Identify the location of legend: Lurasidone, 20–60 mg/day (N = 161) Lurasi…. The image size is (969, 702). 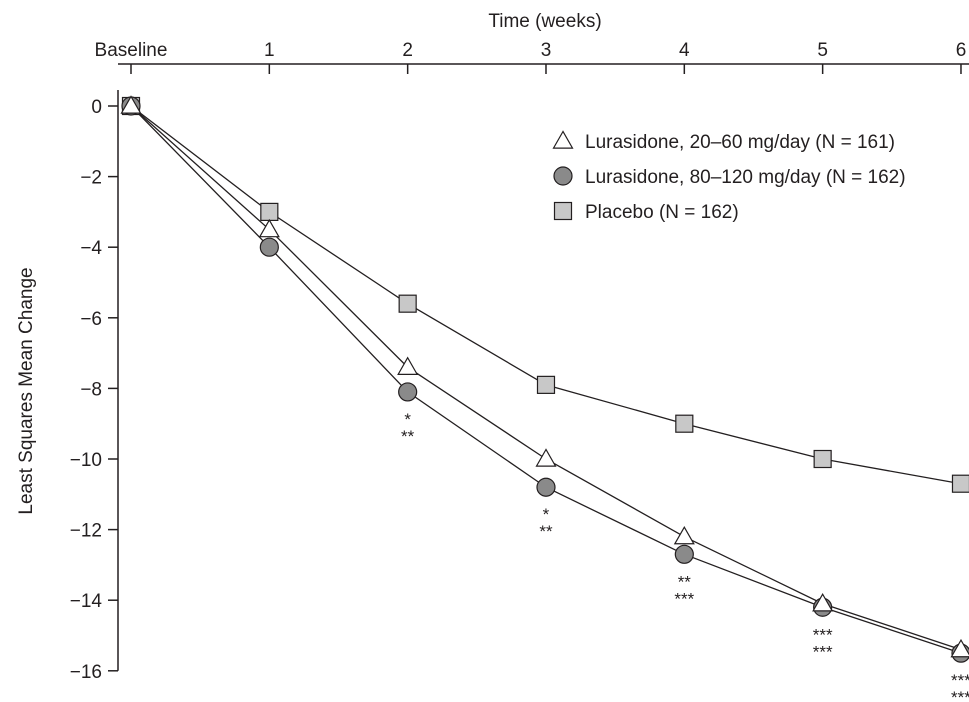
(729, 176).